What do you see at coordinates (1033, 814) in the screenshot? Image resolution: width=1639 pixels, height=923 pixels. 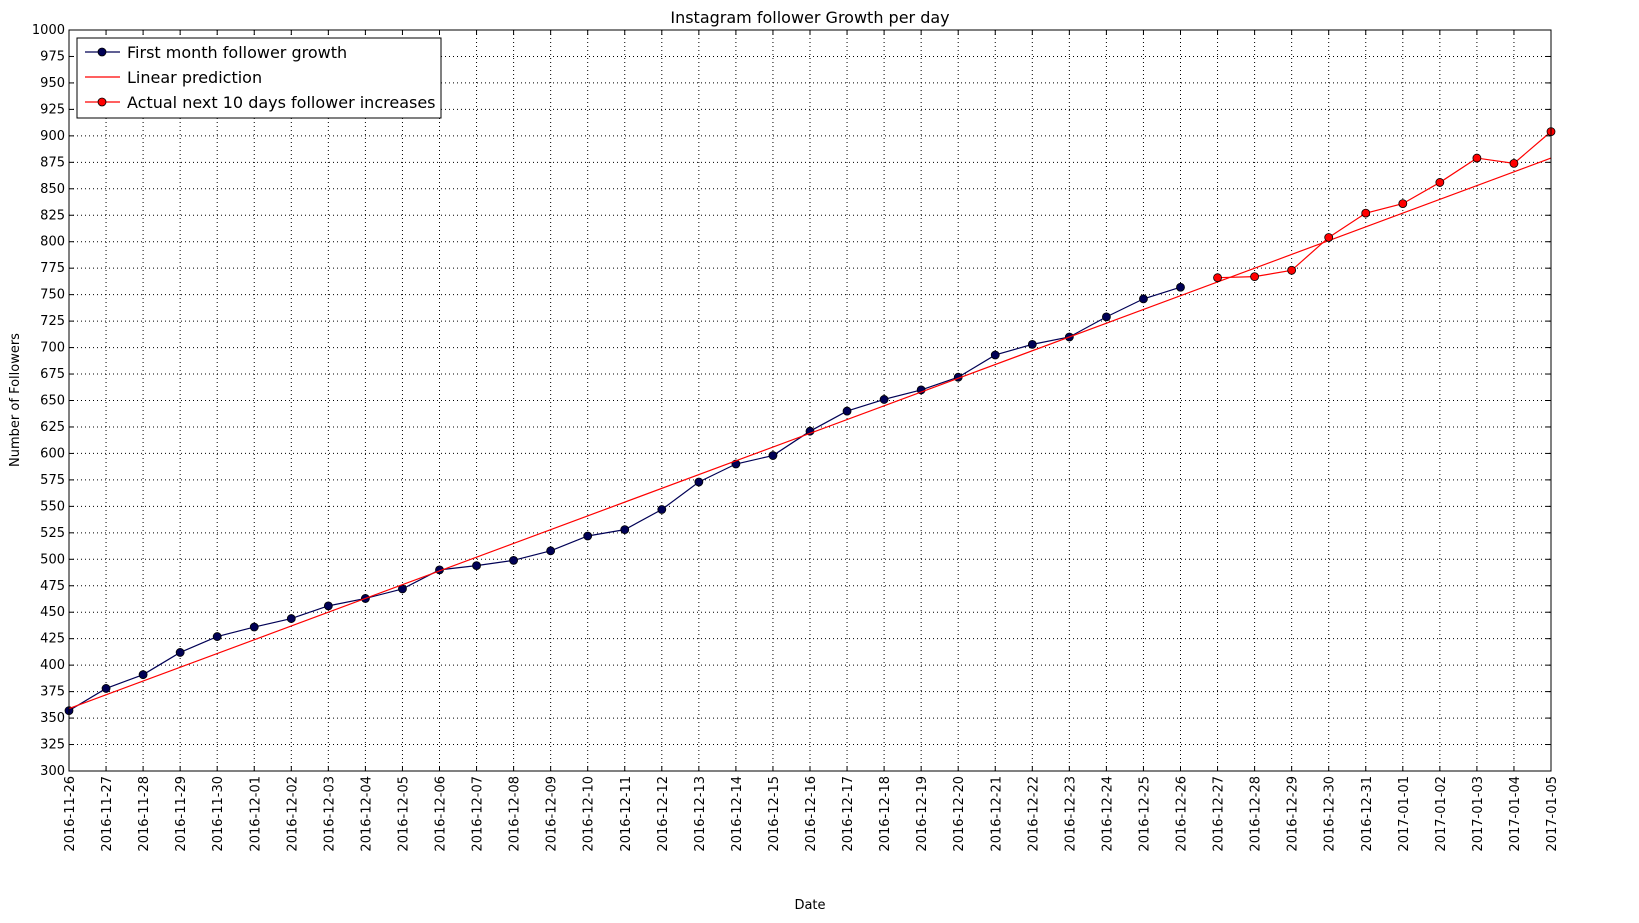 I see `x-tick-label: 2016-12-22` at bounding box center [1033, 814].